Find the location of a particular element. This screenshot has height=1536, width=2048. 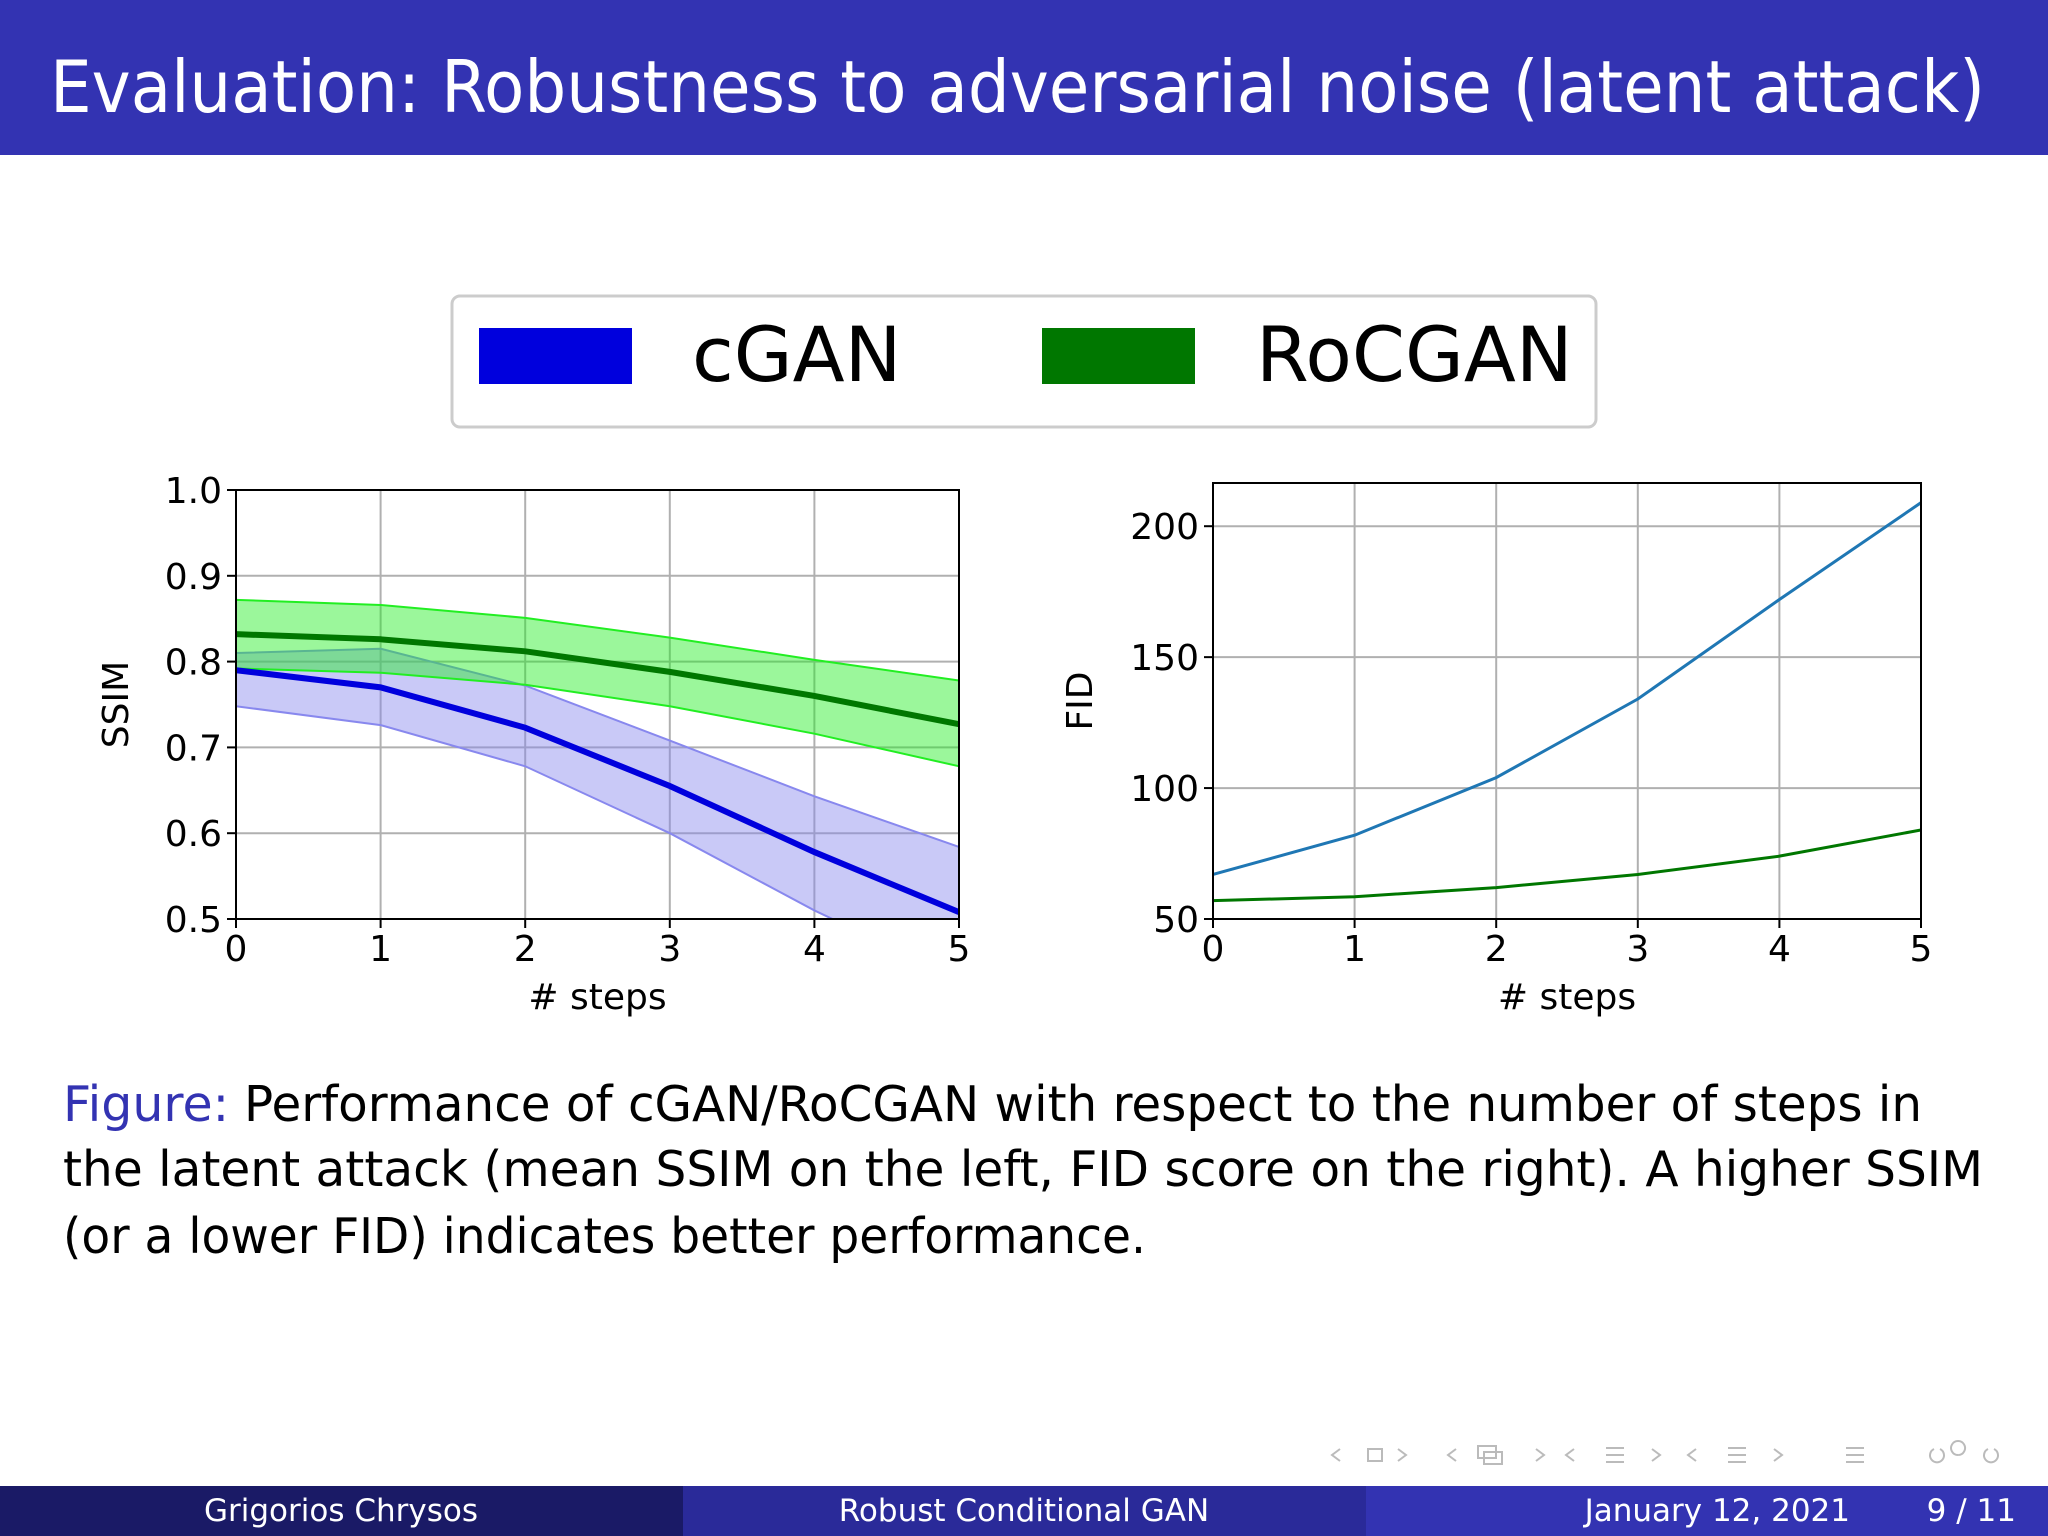

y-tick-label: 50 is located at coordinates (1176, 920).